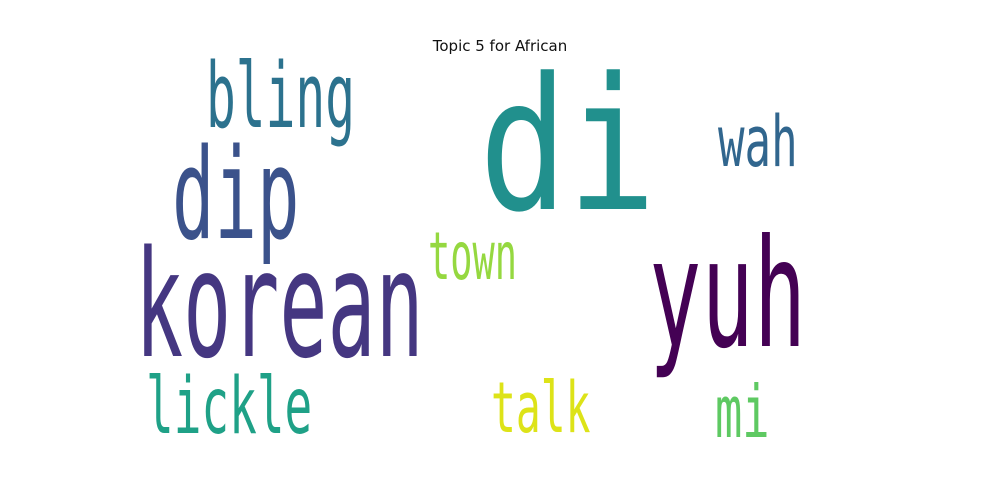 The image size is (1000, 500). I want to click on word-korean: korean, so click(279, 305).